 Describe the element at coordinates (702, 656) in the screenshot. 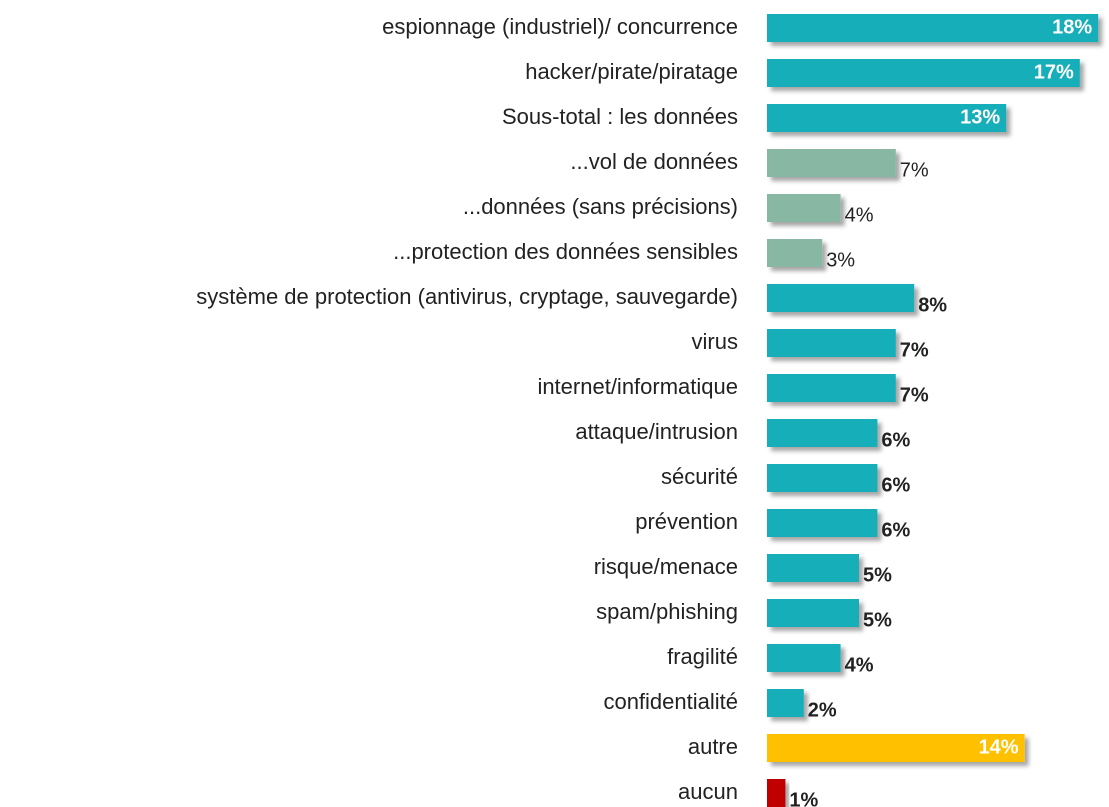

I see `category-label: fragilité` at that location.